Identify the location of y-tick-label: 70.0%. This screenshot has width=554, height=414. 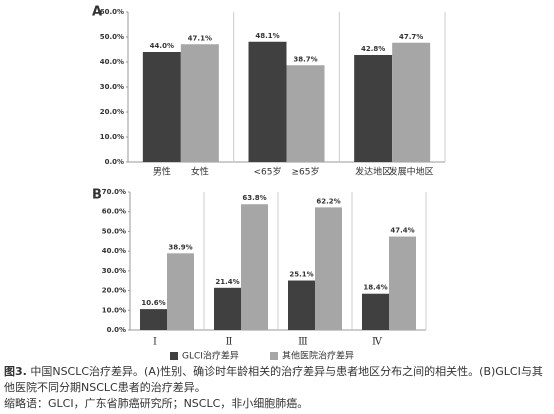
(114, 192).